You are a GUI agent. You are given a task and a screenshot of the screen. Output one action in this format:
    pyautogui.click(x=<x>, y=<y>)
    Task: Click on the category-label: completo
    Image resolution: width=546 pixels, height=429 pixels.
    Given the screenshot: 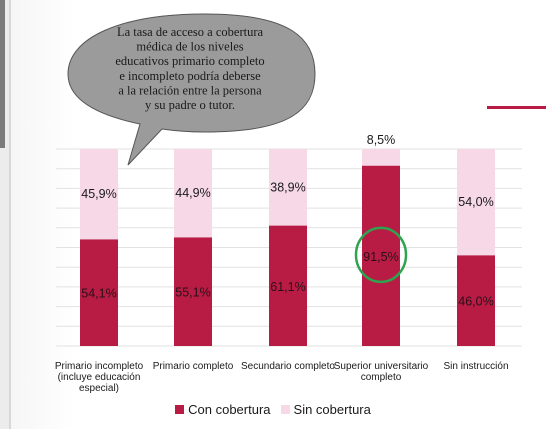 What is the action you would take?
    pyautogui.click(x=381, y=377)
    